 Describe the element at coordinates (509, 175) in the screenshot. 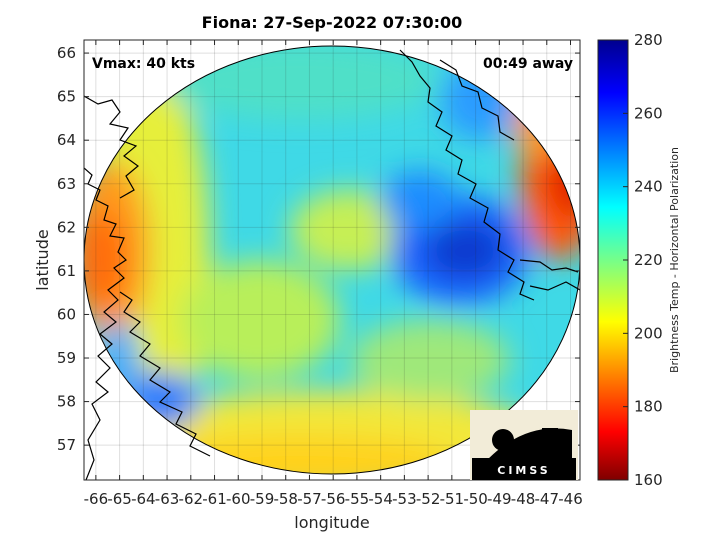

I see `coastline-greenland-fjords` at that location.